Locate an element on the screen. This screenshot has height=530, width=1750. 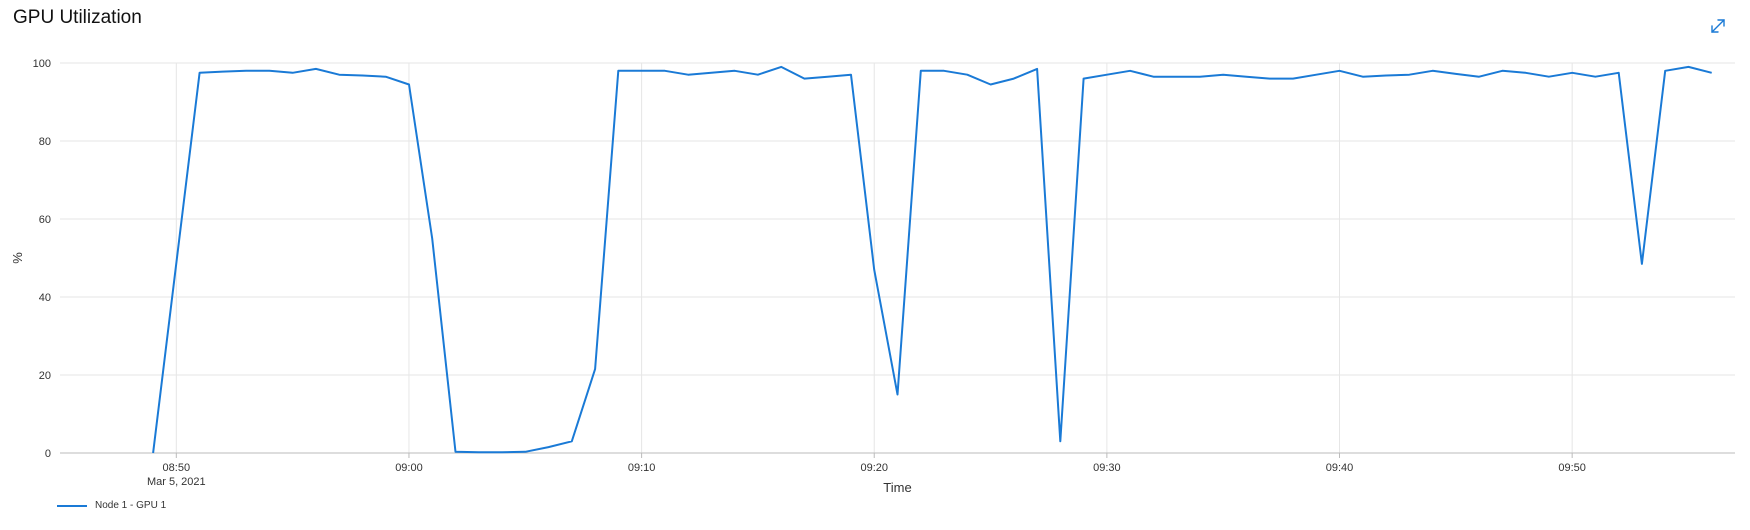
y-axis-title: % is located at coordinates (17, 258).